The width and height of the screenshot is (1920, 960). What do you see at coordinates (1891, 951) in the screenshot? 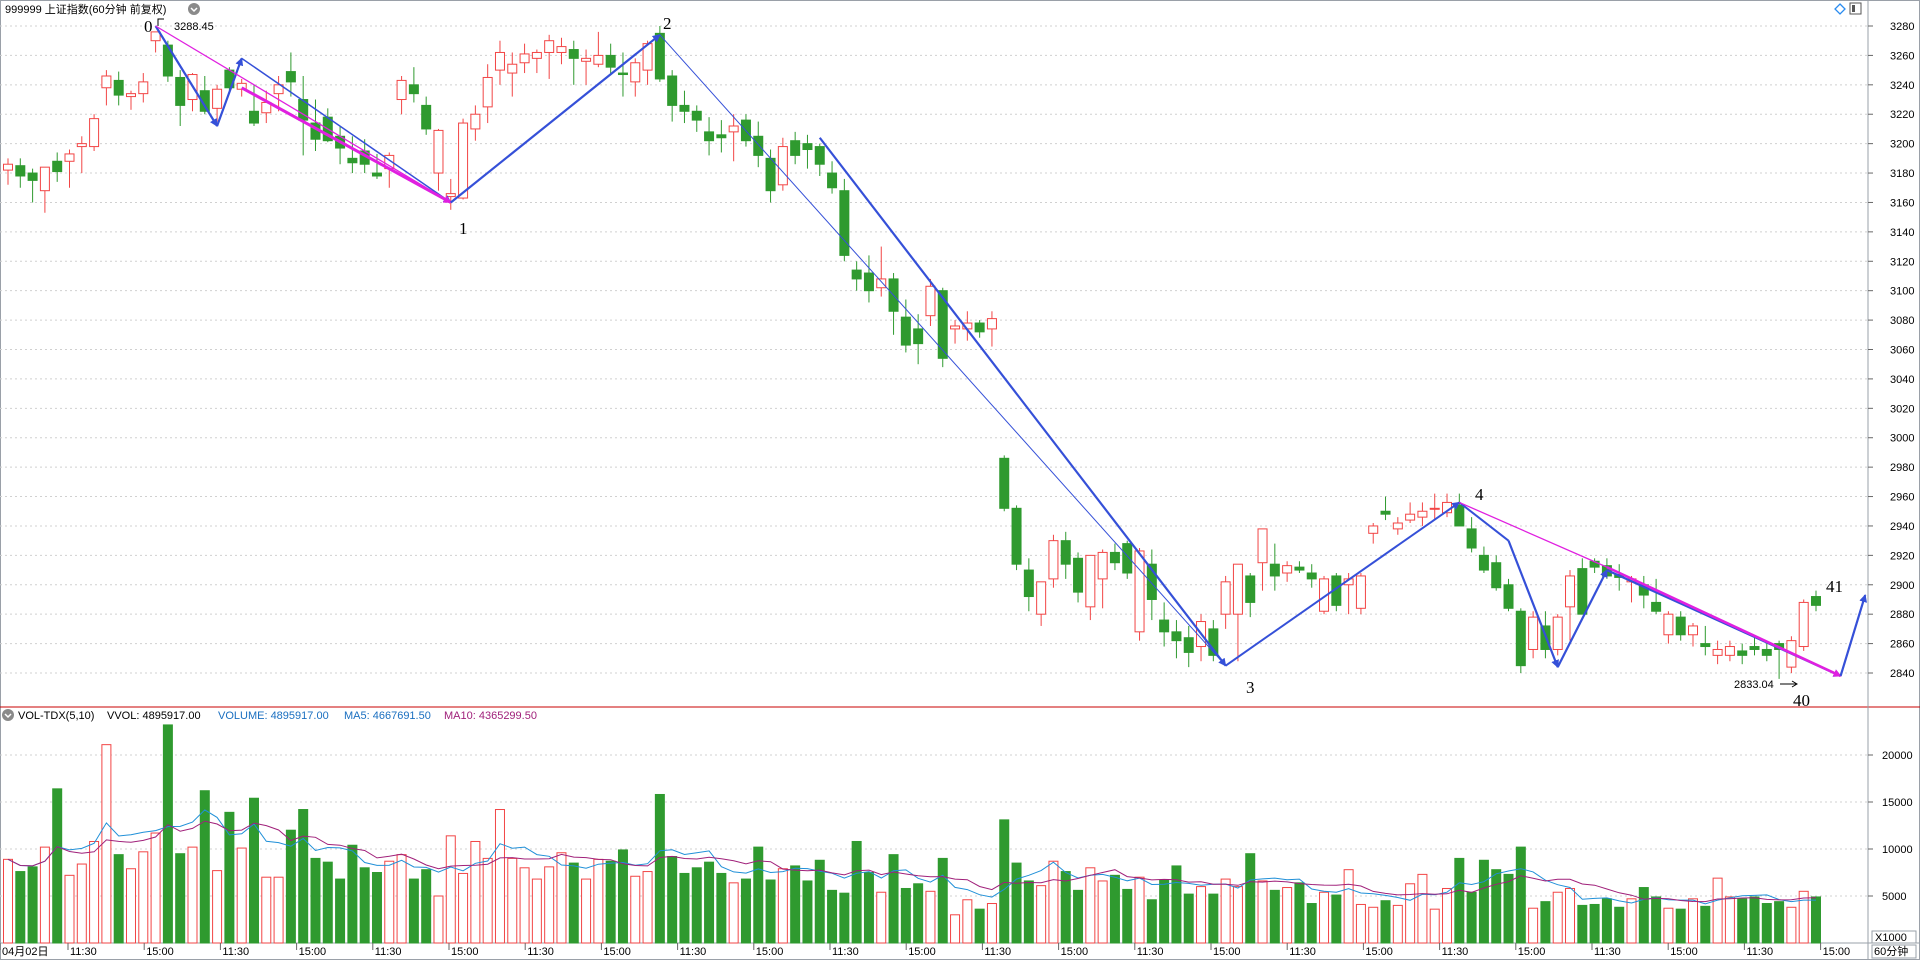
I see `period-label: 60分钟` at bounding box center [1891, 951].